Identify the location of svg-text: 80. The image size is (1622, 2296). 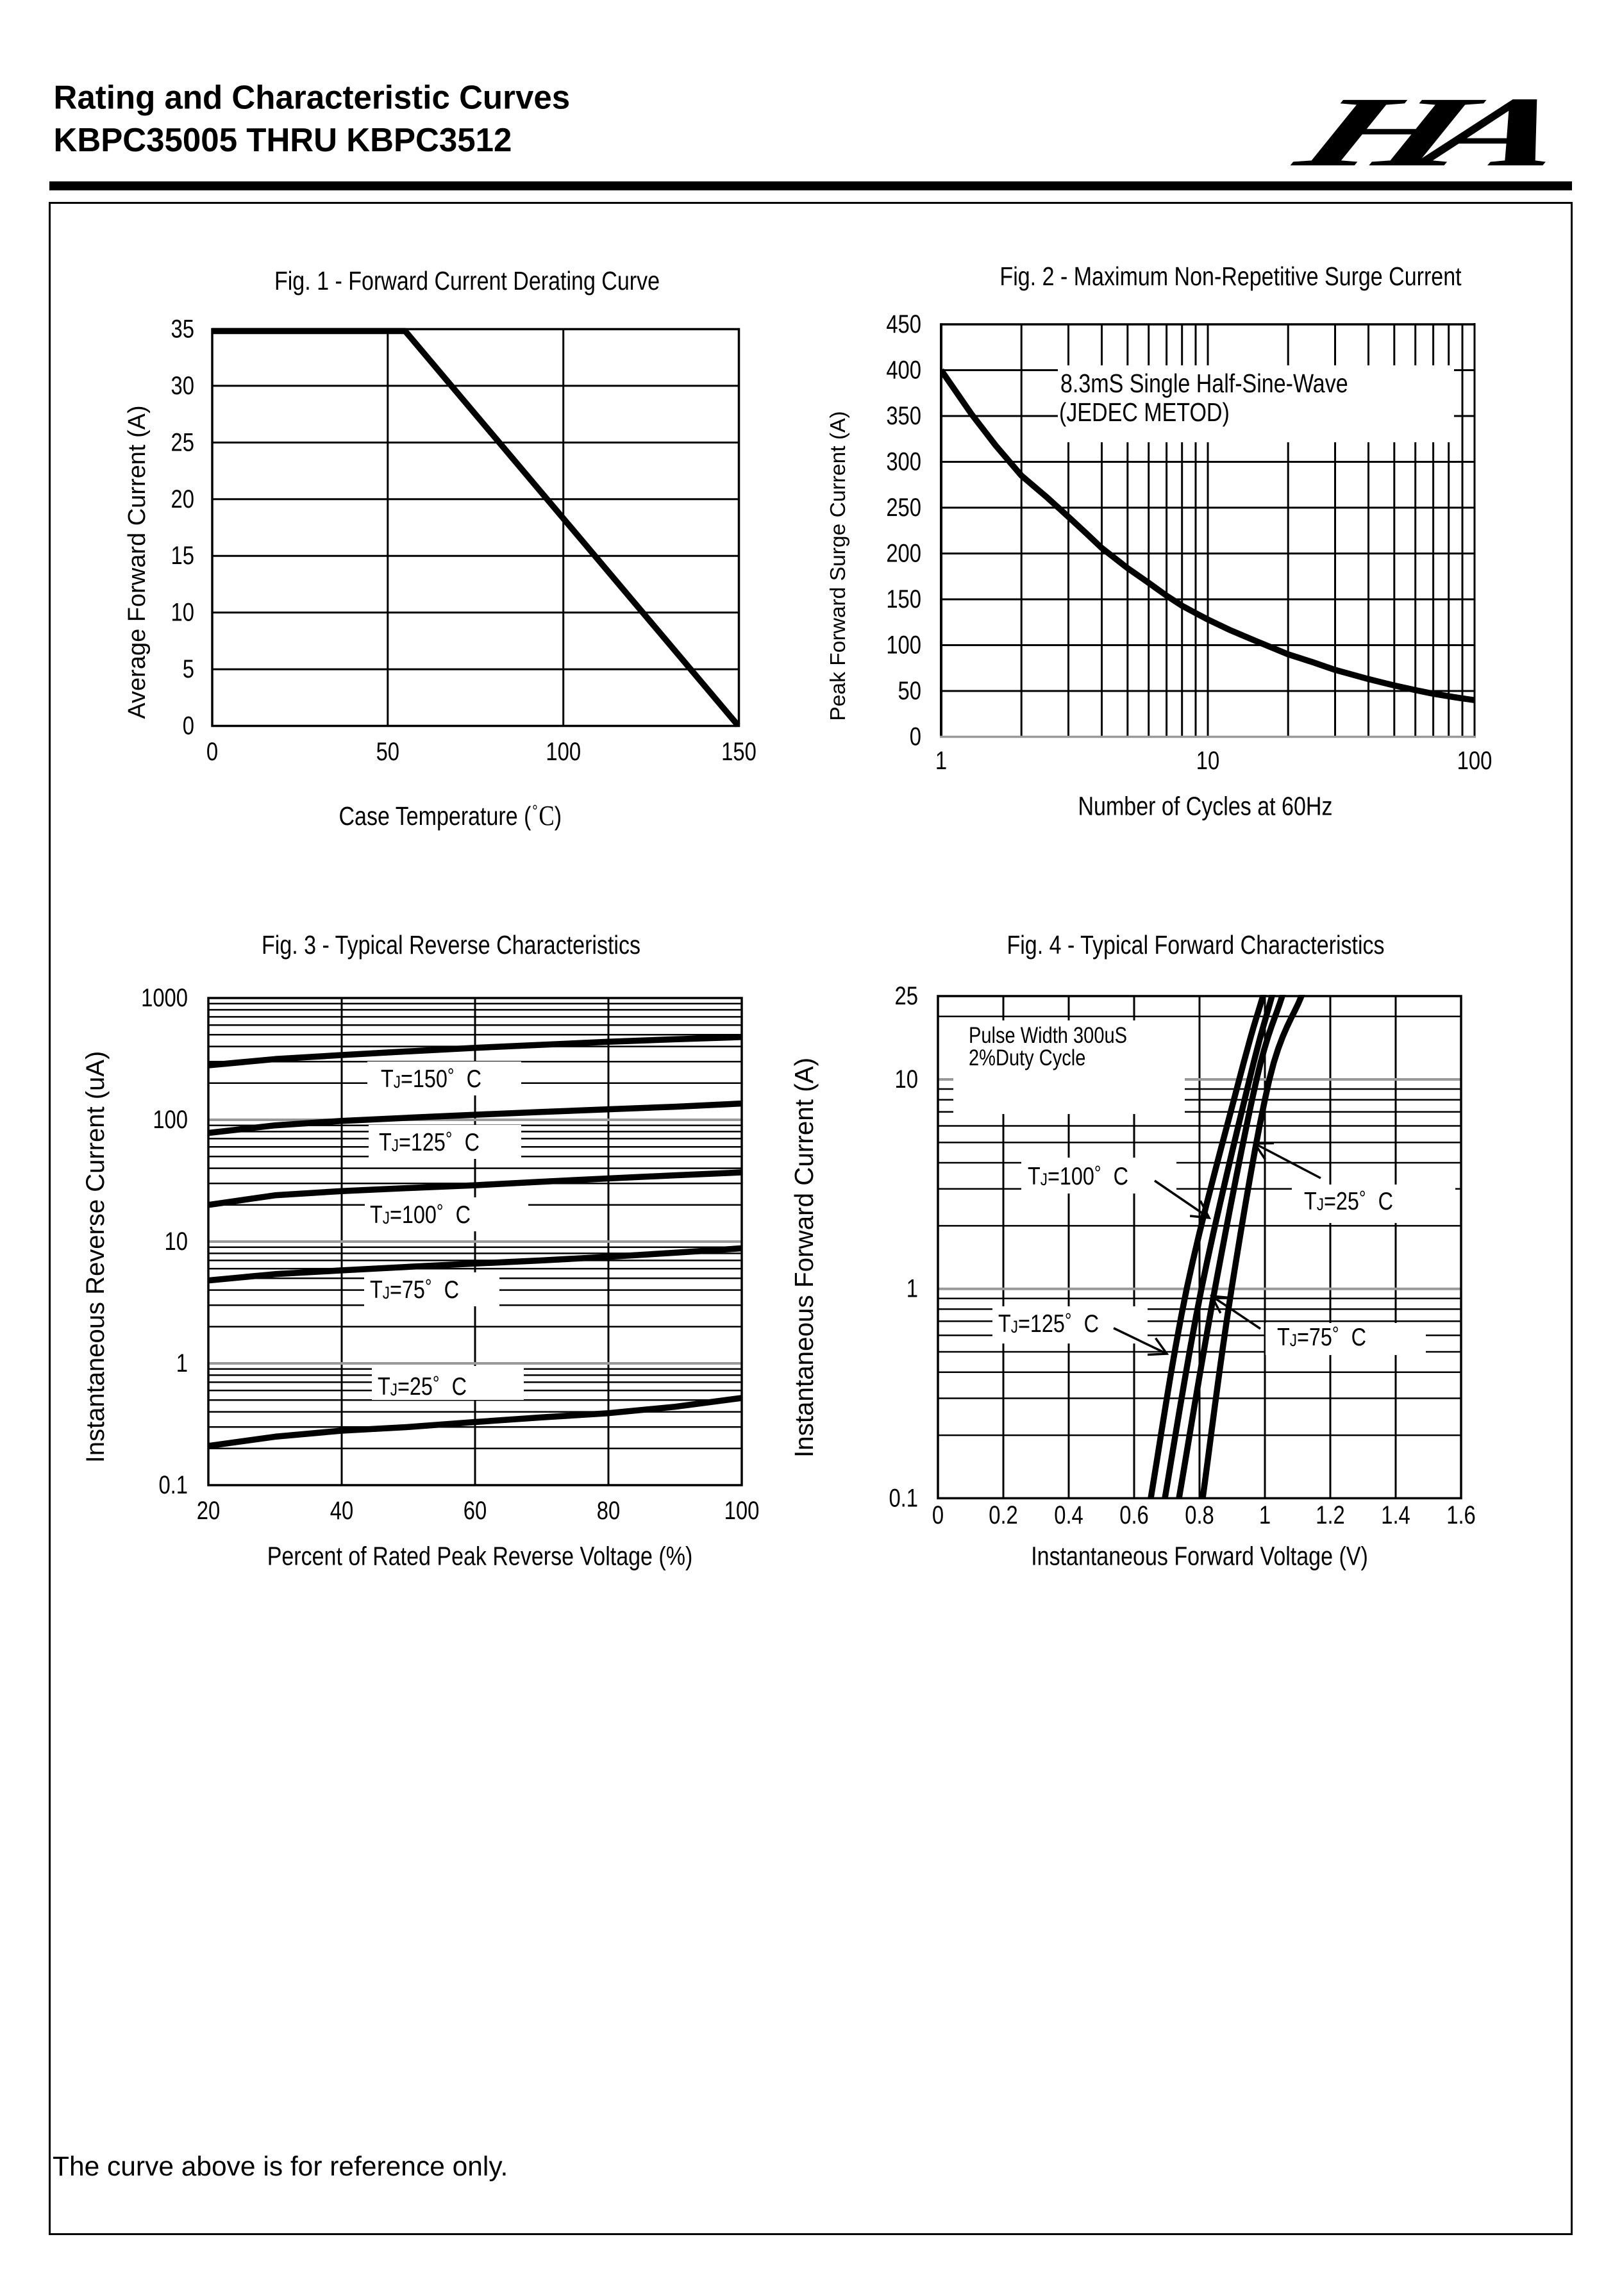
(608, 1510).